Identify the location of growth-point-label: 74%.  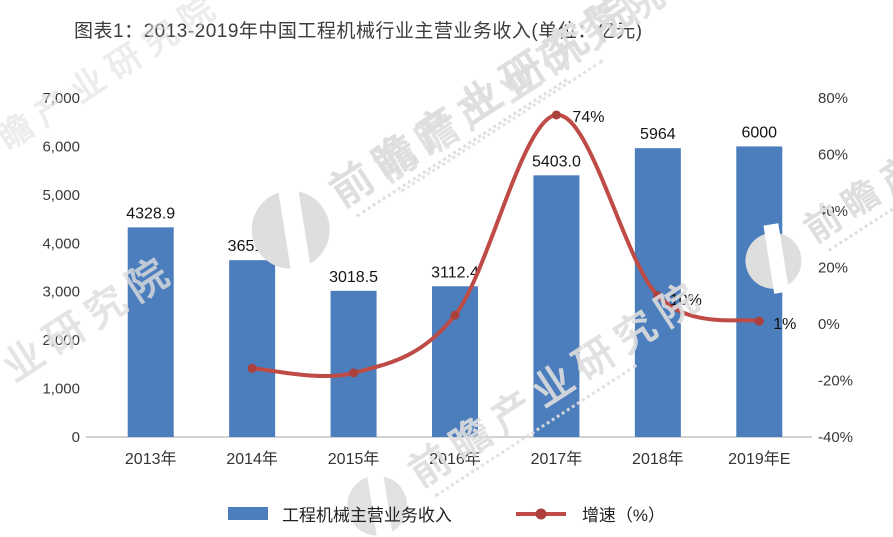
(588, 117).